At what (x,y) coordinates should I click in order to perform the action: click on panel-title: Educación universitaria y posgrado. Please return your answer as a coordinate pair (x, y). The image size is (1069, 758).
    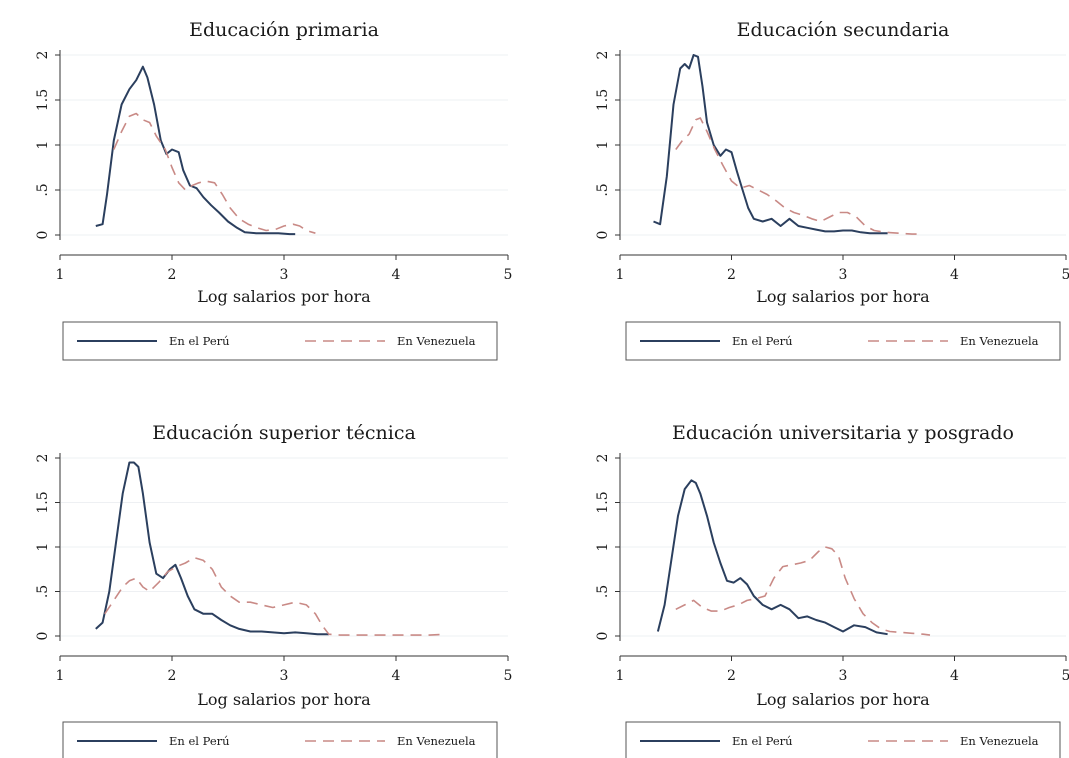
    Looking at the image, I should click on (843, 433).